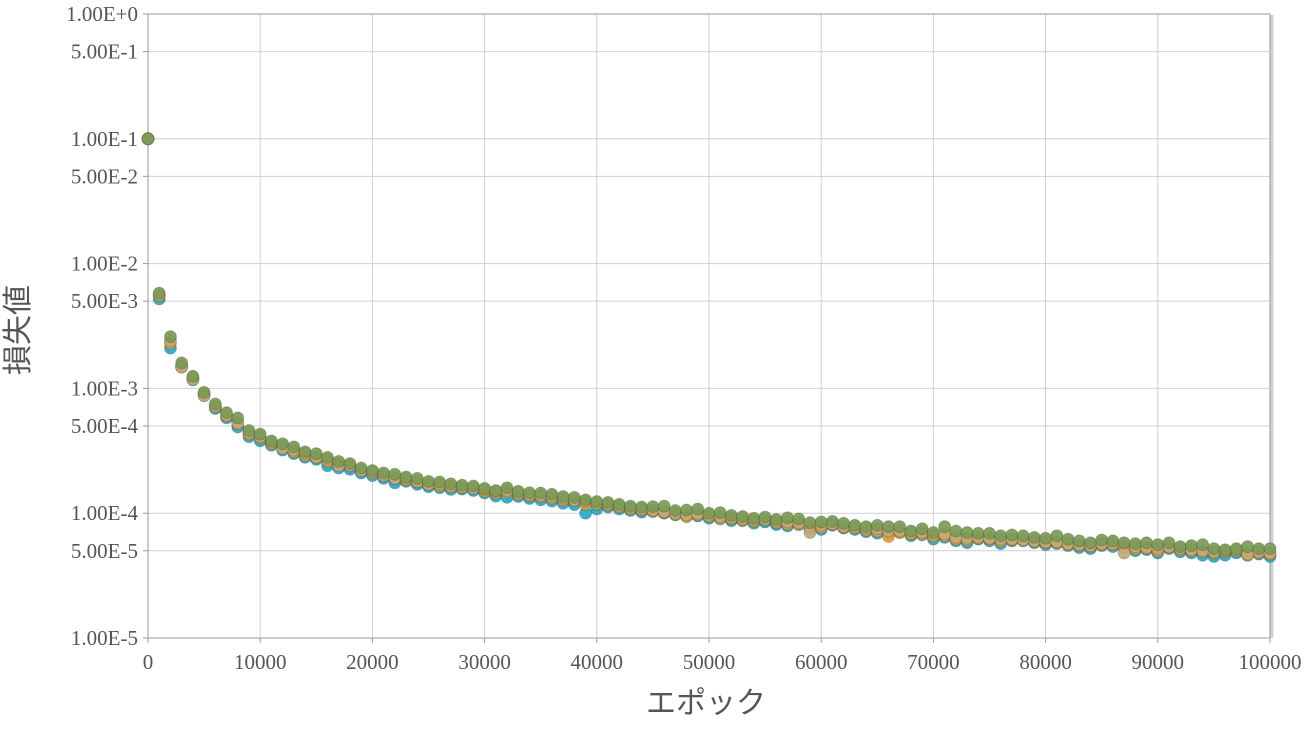 Image resolution: width=1309 pixels, height=735 pixels. I want to click on y-tick-label: 5.00E-4, so click(105, 426).